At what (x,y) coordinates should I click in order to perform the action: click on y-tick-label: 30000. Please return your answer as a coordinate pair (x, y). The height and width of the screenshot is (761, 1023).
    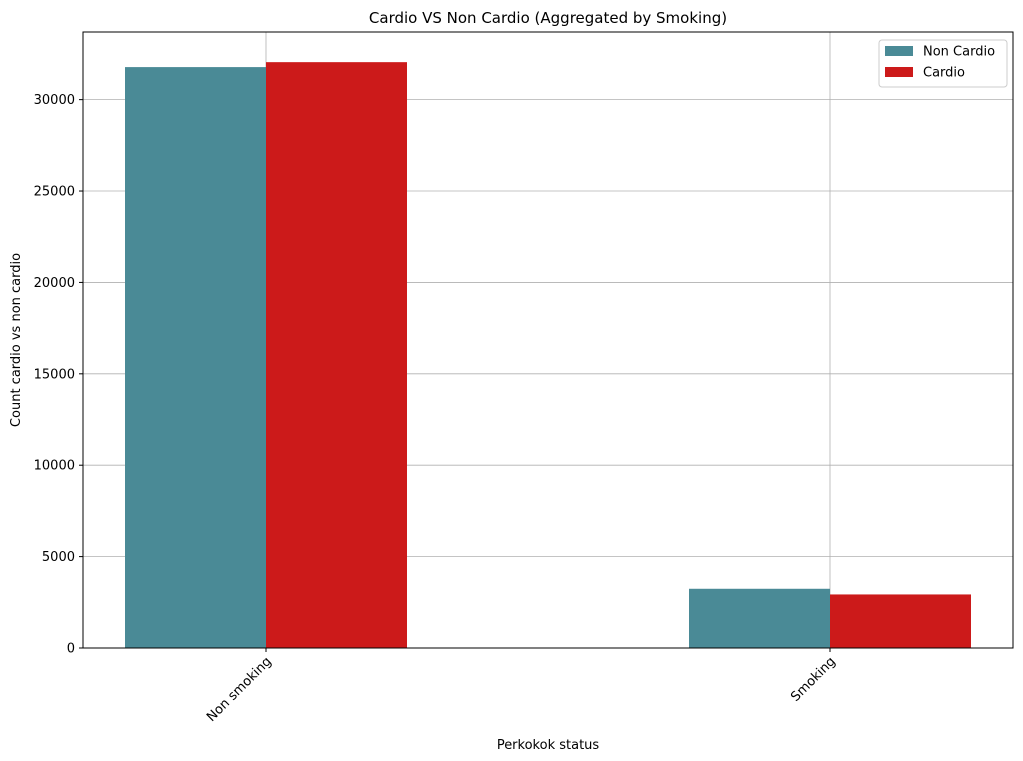
    Looking at the image, I should click on (54, 100).